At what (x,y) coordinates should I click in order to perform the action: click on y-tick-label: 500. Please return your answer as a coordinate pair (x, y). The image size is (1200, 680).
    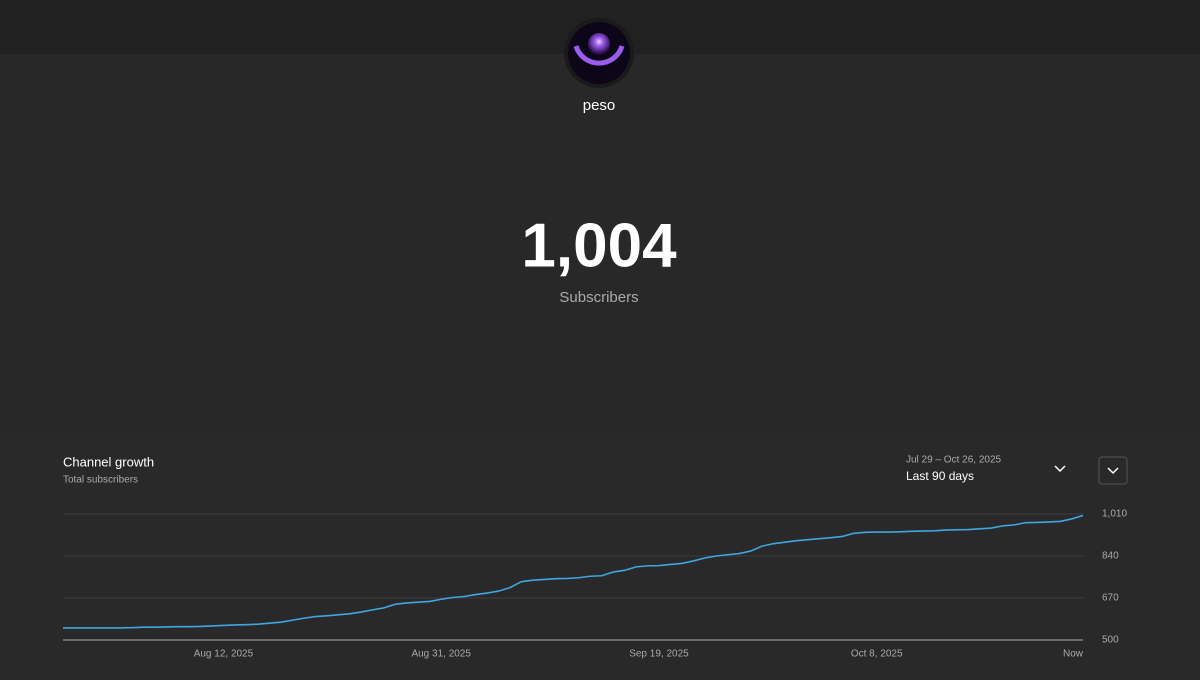
    Looking at the image, I should click on (1110, 640).